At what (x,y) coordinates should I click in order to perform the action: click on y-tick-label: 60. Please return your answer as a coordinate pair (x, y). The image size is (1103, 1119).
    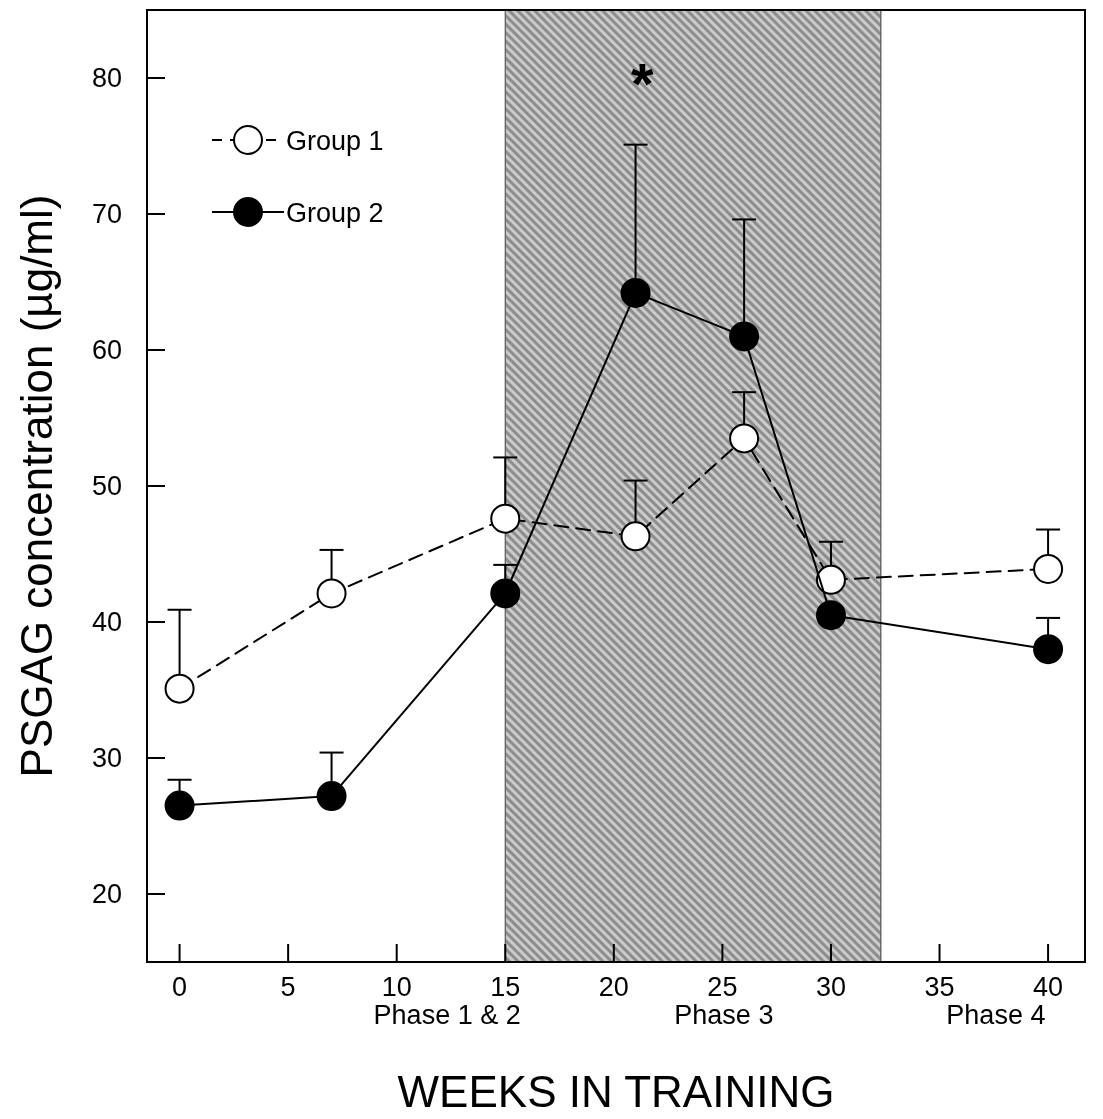
    Looking at the image, I should click on (107, 350).